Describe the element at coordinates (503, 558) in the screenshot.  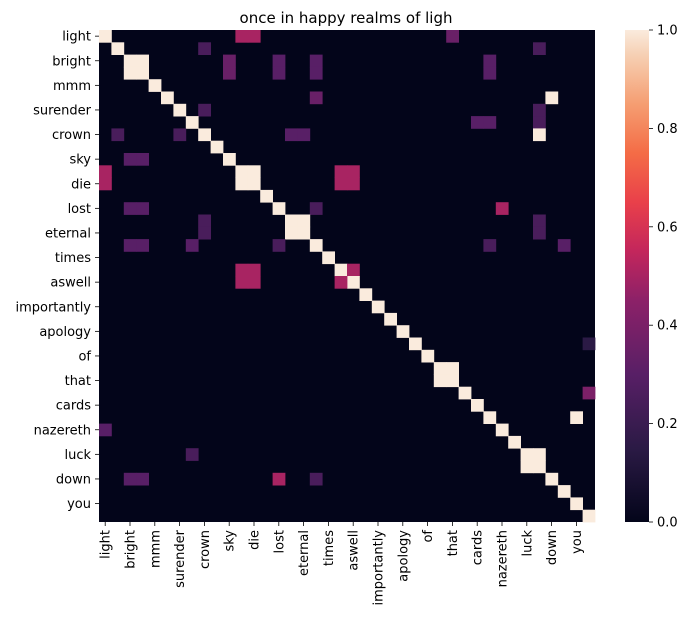
I see `x-tick-label: nazereth` at that location.